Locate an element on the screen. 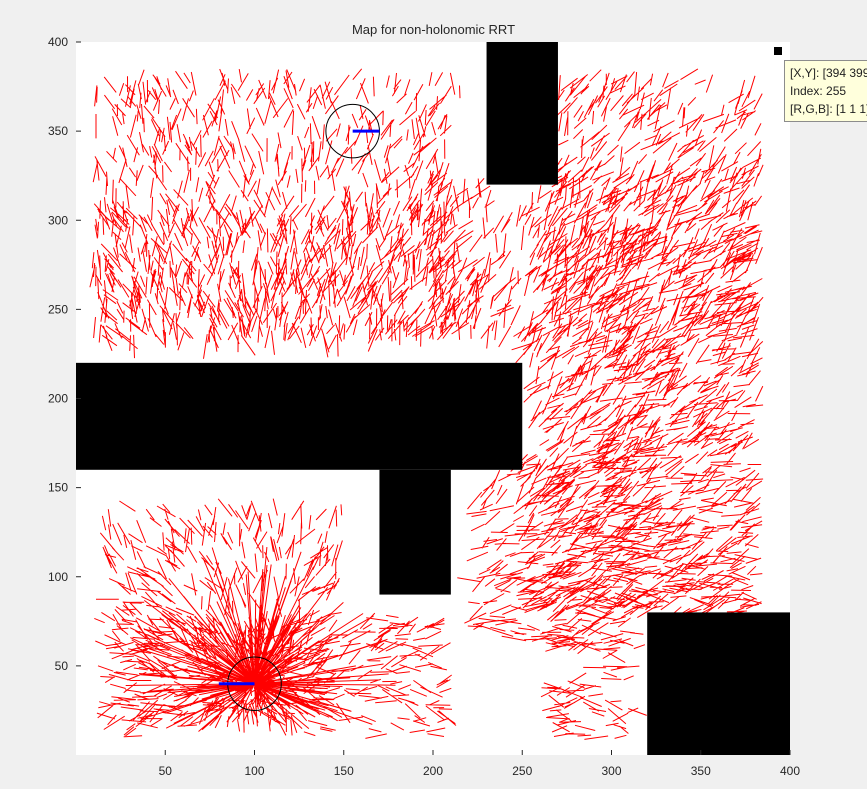 This screenshot has height=789, width=867. y-tick-label: 50 is located at coordinates (62, 666).